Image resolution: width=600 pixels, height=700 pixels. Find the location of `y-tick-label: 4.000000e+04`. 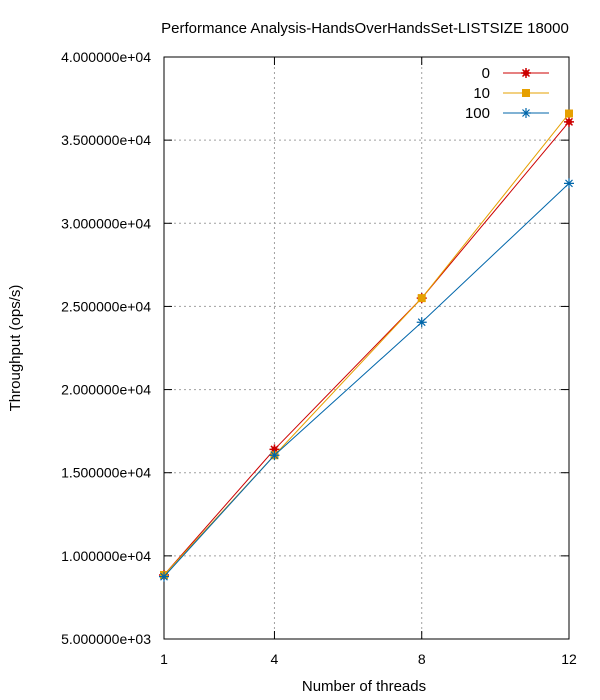

y-tick-label: 4.000000e+04 is located at coordinates (106, 57).